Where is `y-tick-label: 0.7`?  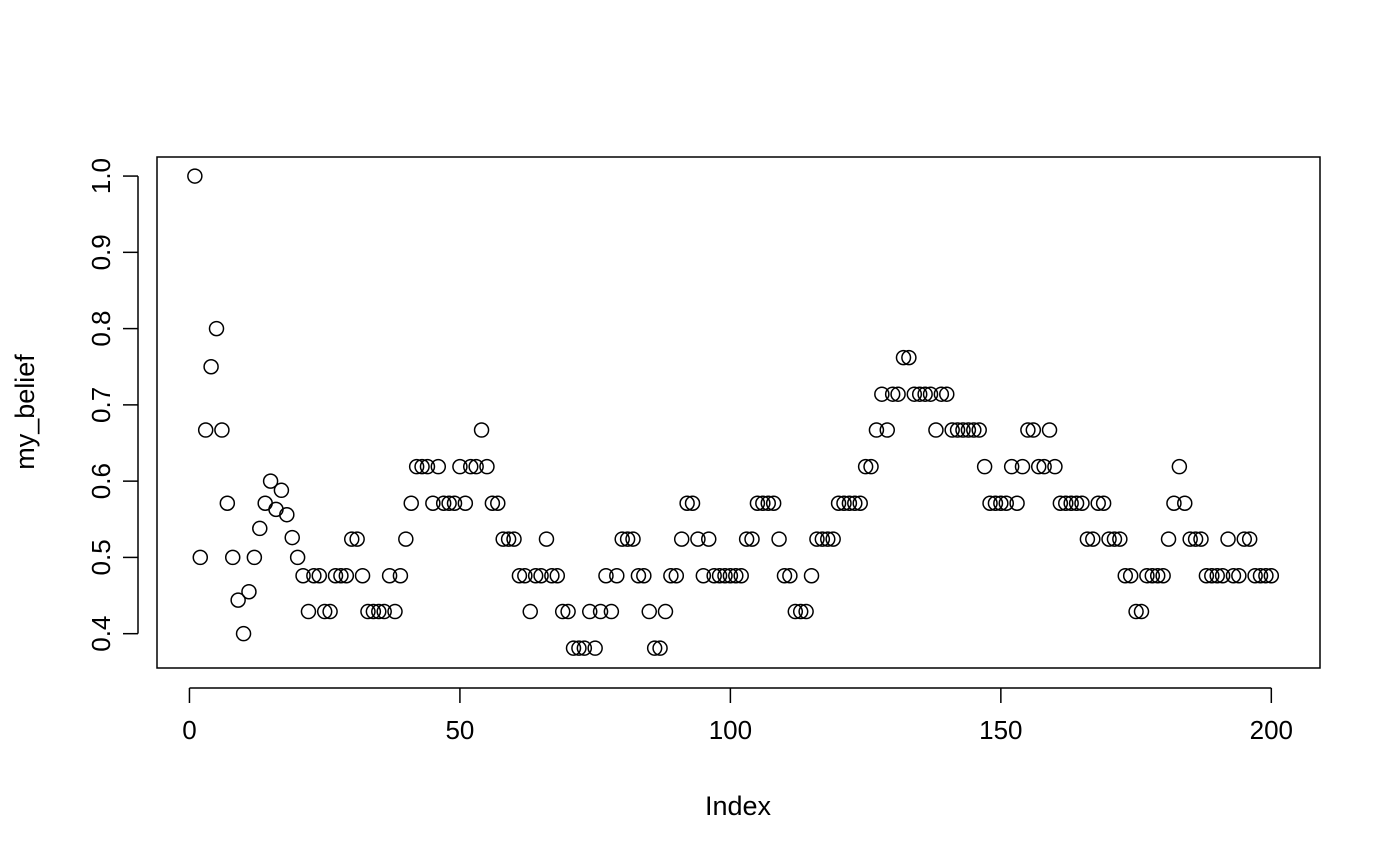
y-tick-label: 0.7 is located at coordinates (101, 405).